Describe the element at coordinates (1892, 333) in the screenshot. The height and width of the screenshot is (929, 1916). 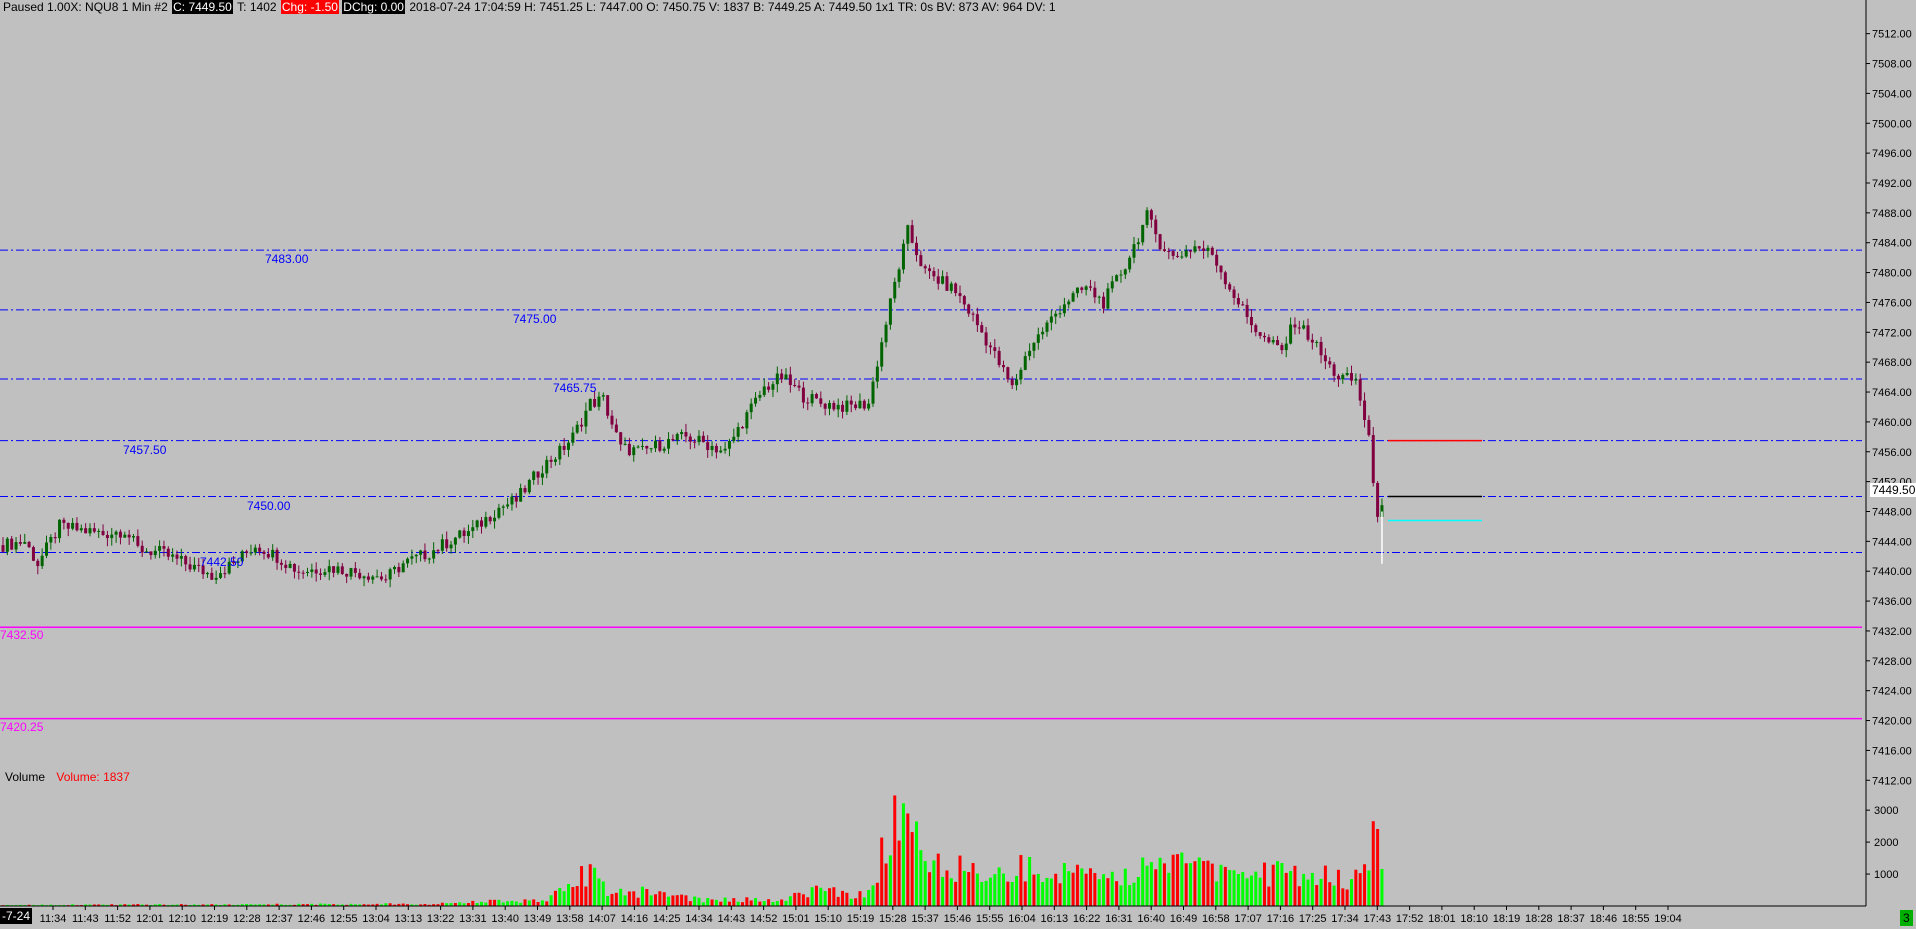
I see `price-tick-label: 7472.00` at that location.